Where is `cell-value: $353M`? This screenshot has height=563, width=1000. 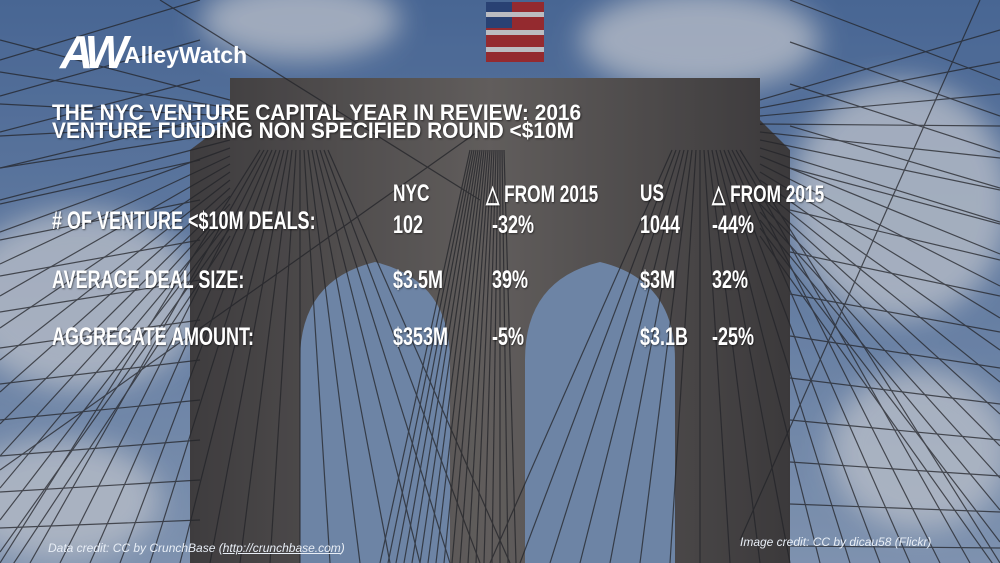
cell-value: $353M is located at coordinates (421, 337).